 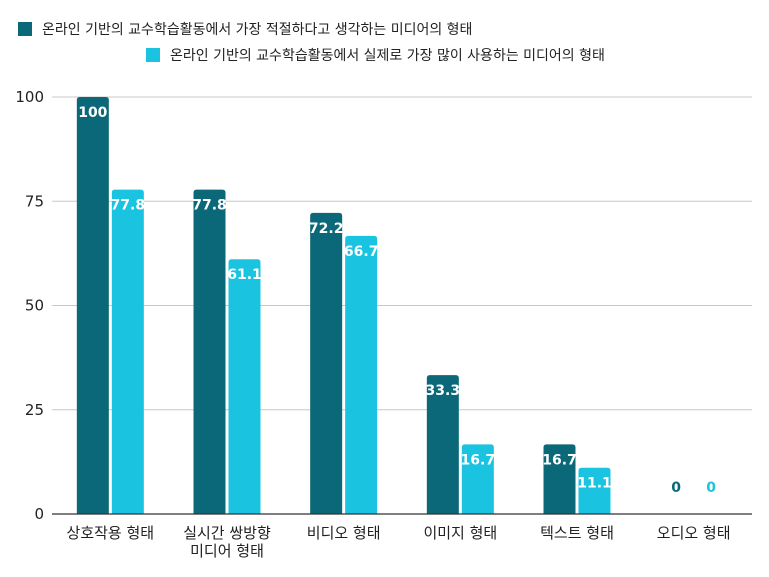 I want to click on x-tick-label-4: 이미지 형태, so click(x=460, y=533).